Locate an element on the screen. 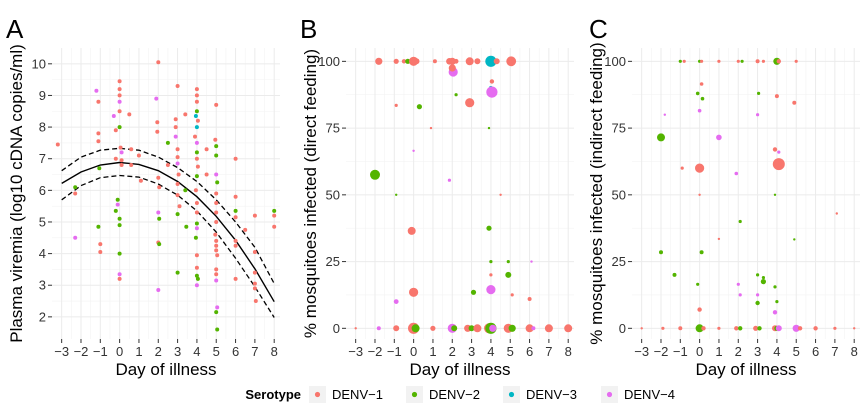 The image size is (864, 408). panel-a-tick-label-x: −3 is located at coordinates (61, 351).